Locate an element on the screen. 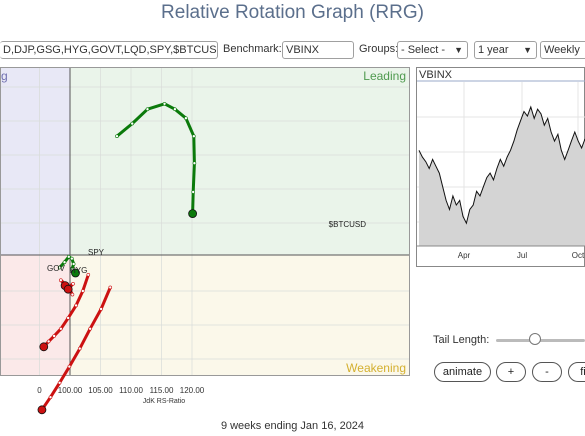  weakening-label: Weakening is located at coordinates (376, 368).